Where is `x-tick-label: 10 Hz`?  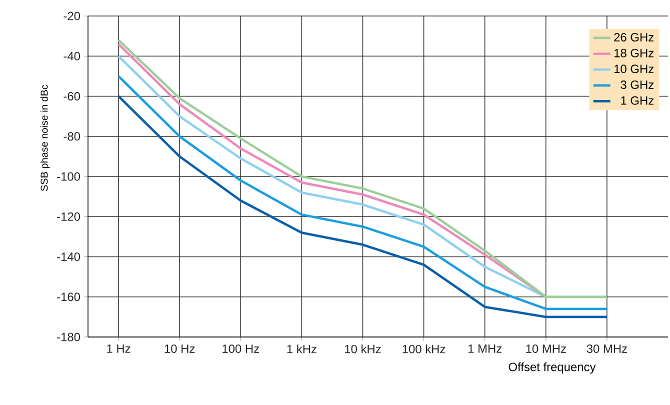 x-tick-label: 10 Hz is located at coordinates (179, 348).